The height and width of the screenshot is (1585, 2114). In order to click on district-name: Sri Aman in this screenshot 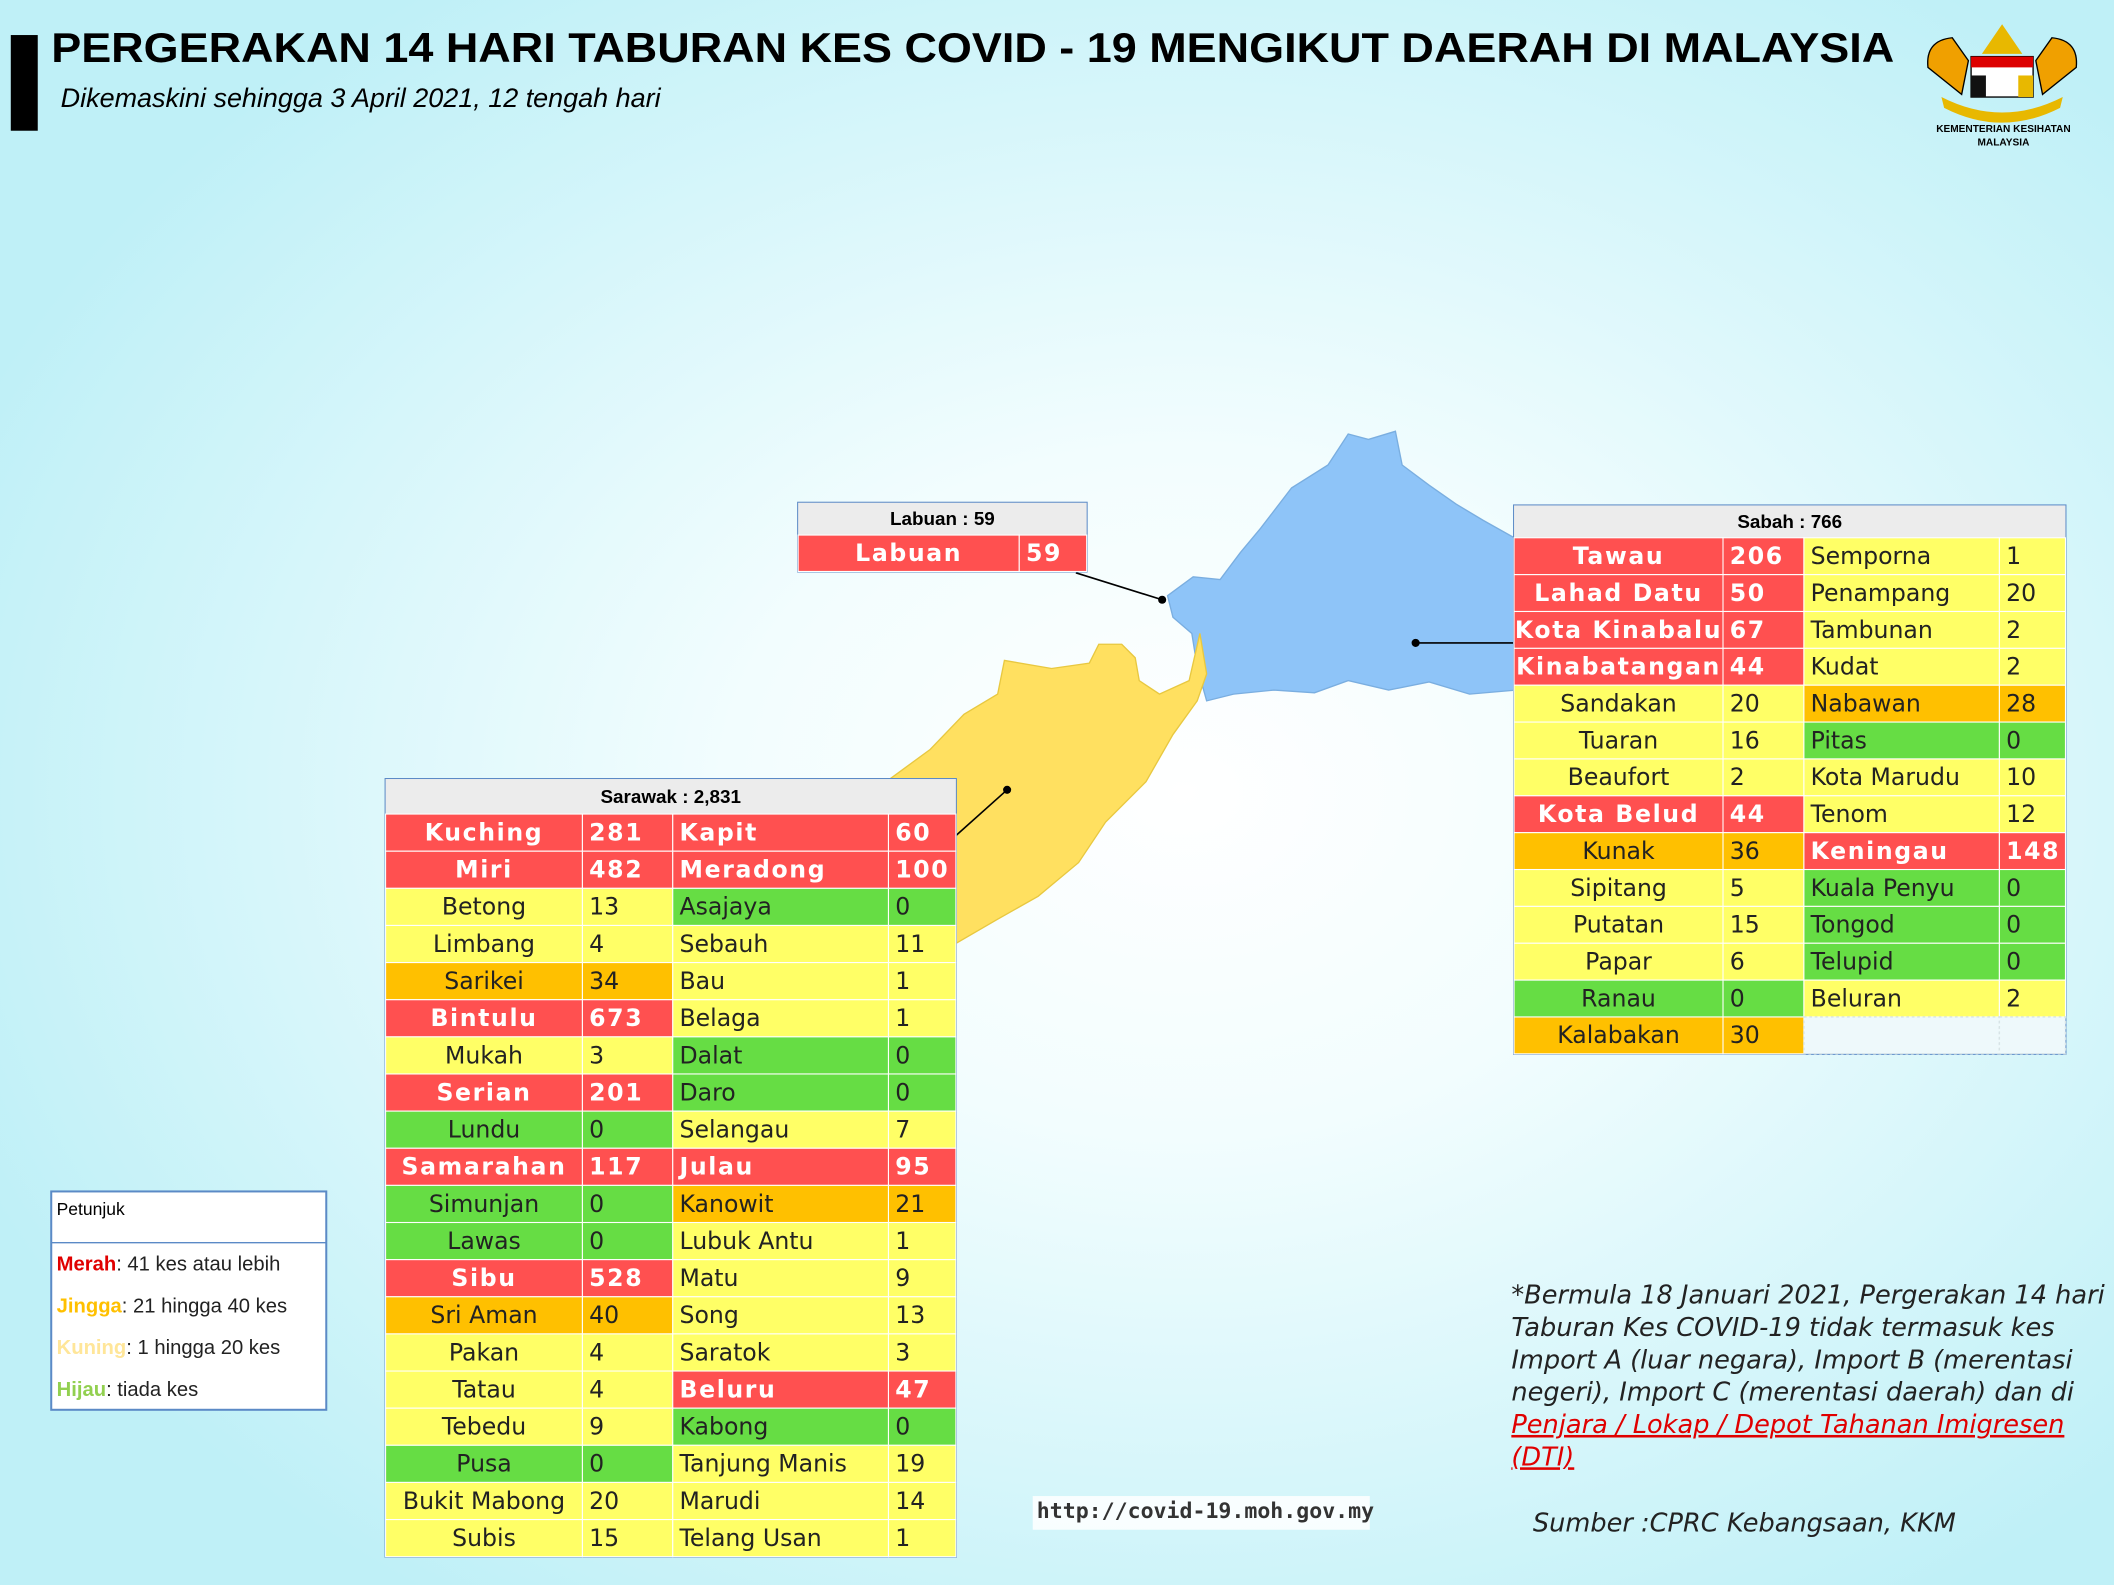, I will do `click(483, 1315)`.